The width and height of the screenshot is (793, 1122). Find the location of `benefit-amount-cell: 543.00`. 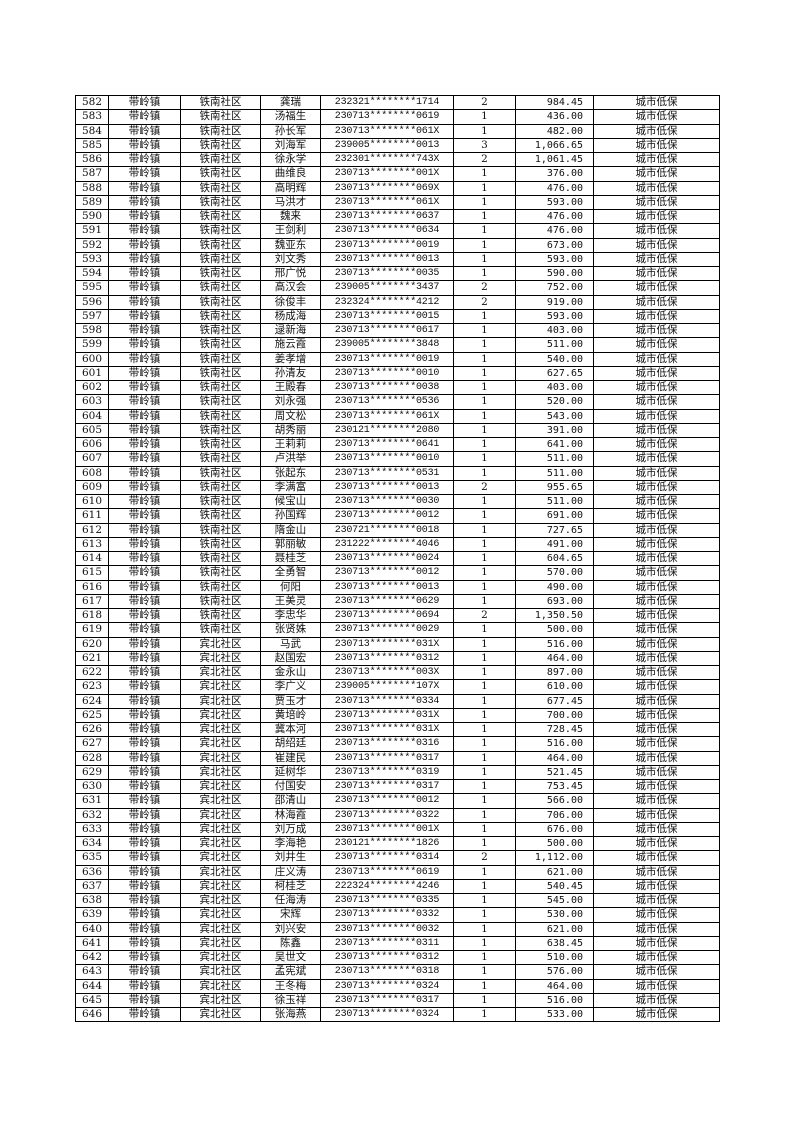

benefit-amount-cell: 543.00 is located at coordinates (554, 416).